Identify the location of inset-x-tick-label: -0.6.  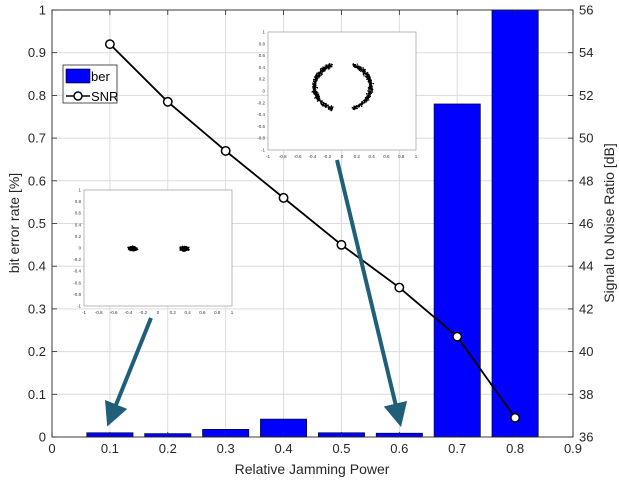
(298, 156).